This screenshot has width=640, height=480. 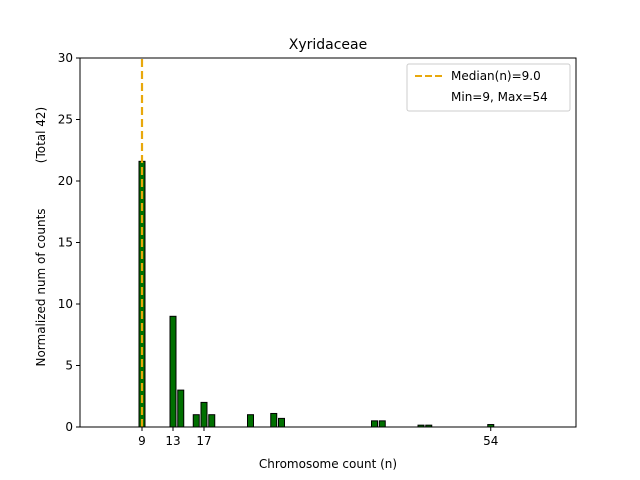 What do you see at coordinates (496, 76) in the screenshot?
I see `legend-entry-median: Median(n)=9.0` at bounding box center [496, 76].